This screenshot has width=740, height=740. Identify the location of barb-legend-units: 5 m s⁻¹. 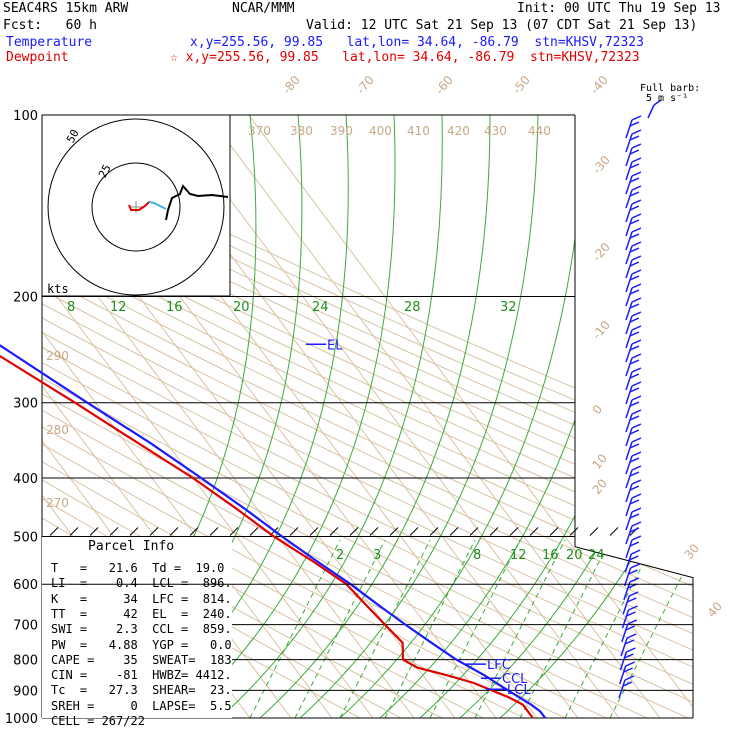
(667, 98).